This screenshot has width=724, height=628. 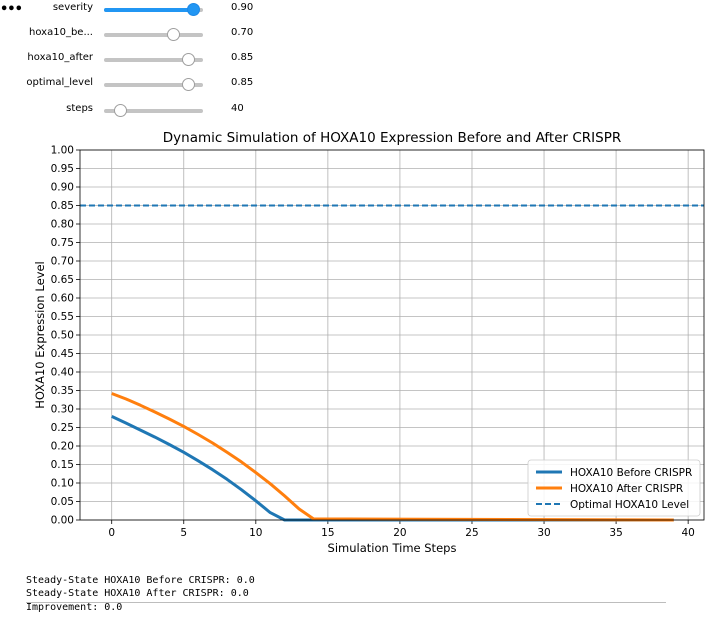 I want to click on y-tick-label: 0.55, so click(x=62, y=317).